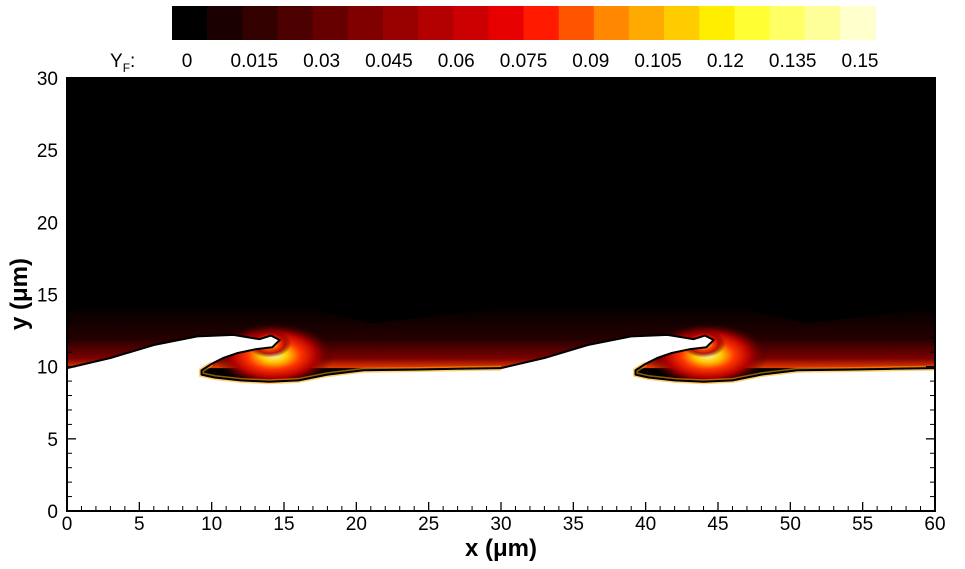 This screenshot has height=569, width=965. I want to click on x-tick-label: 0, so click(67, 524).